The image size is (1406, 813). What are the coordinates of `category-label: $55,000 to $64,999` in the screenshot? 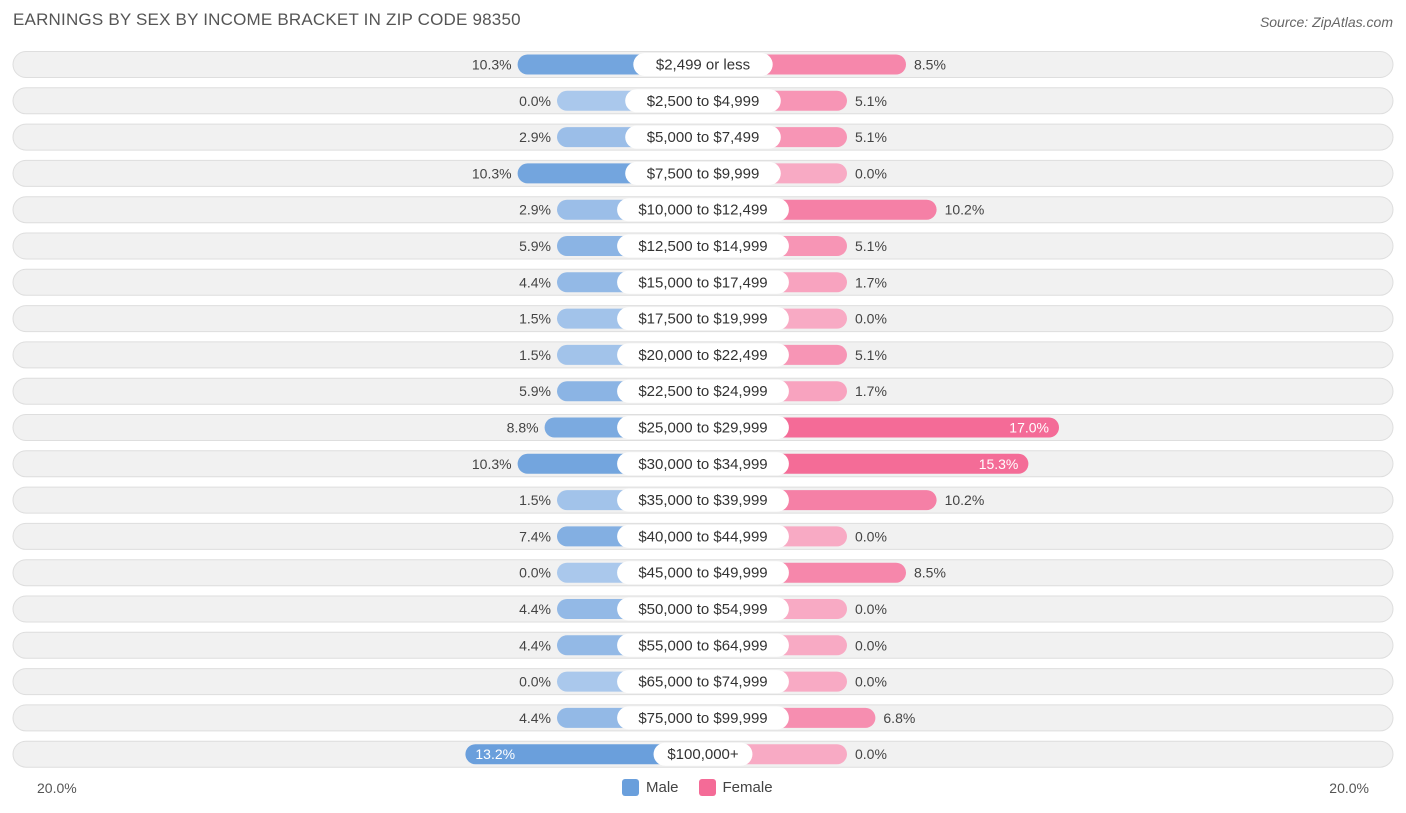 It's located at (702, 645).